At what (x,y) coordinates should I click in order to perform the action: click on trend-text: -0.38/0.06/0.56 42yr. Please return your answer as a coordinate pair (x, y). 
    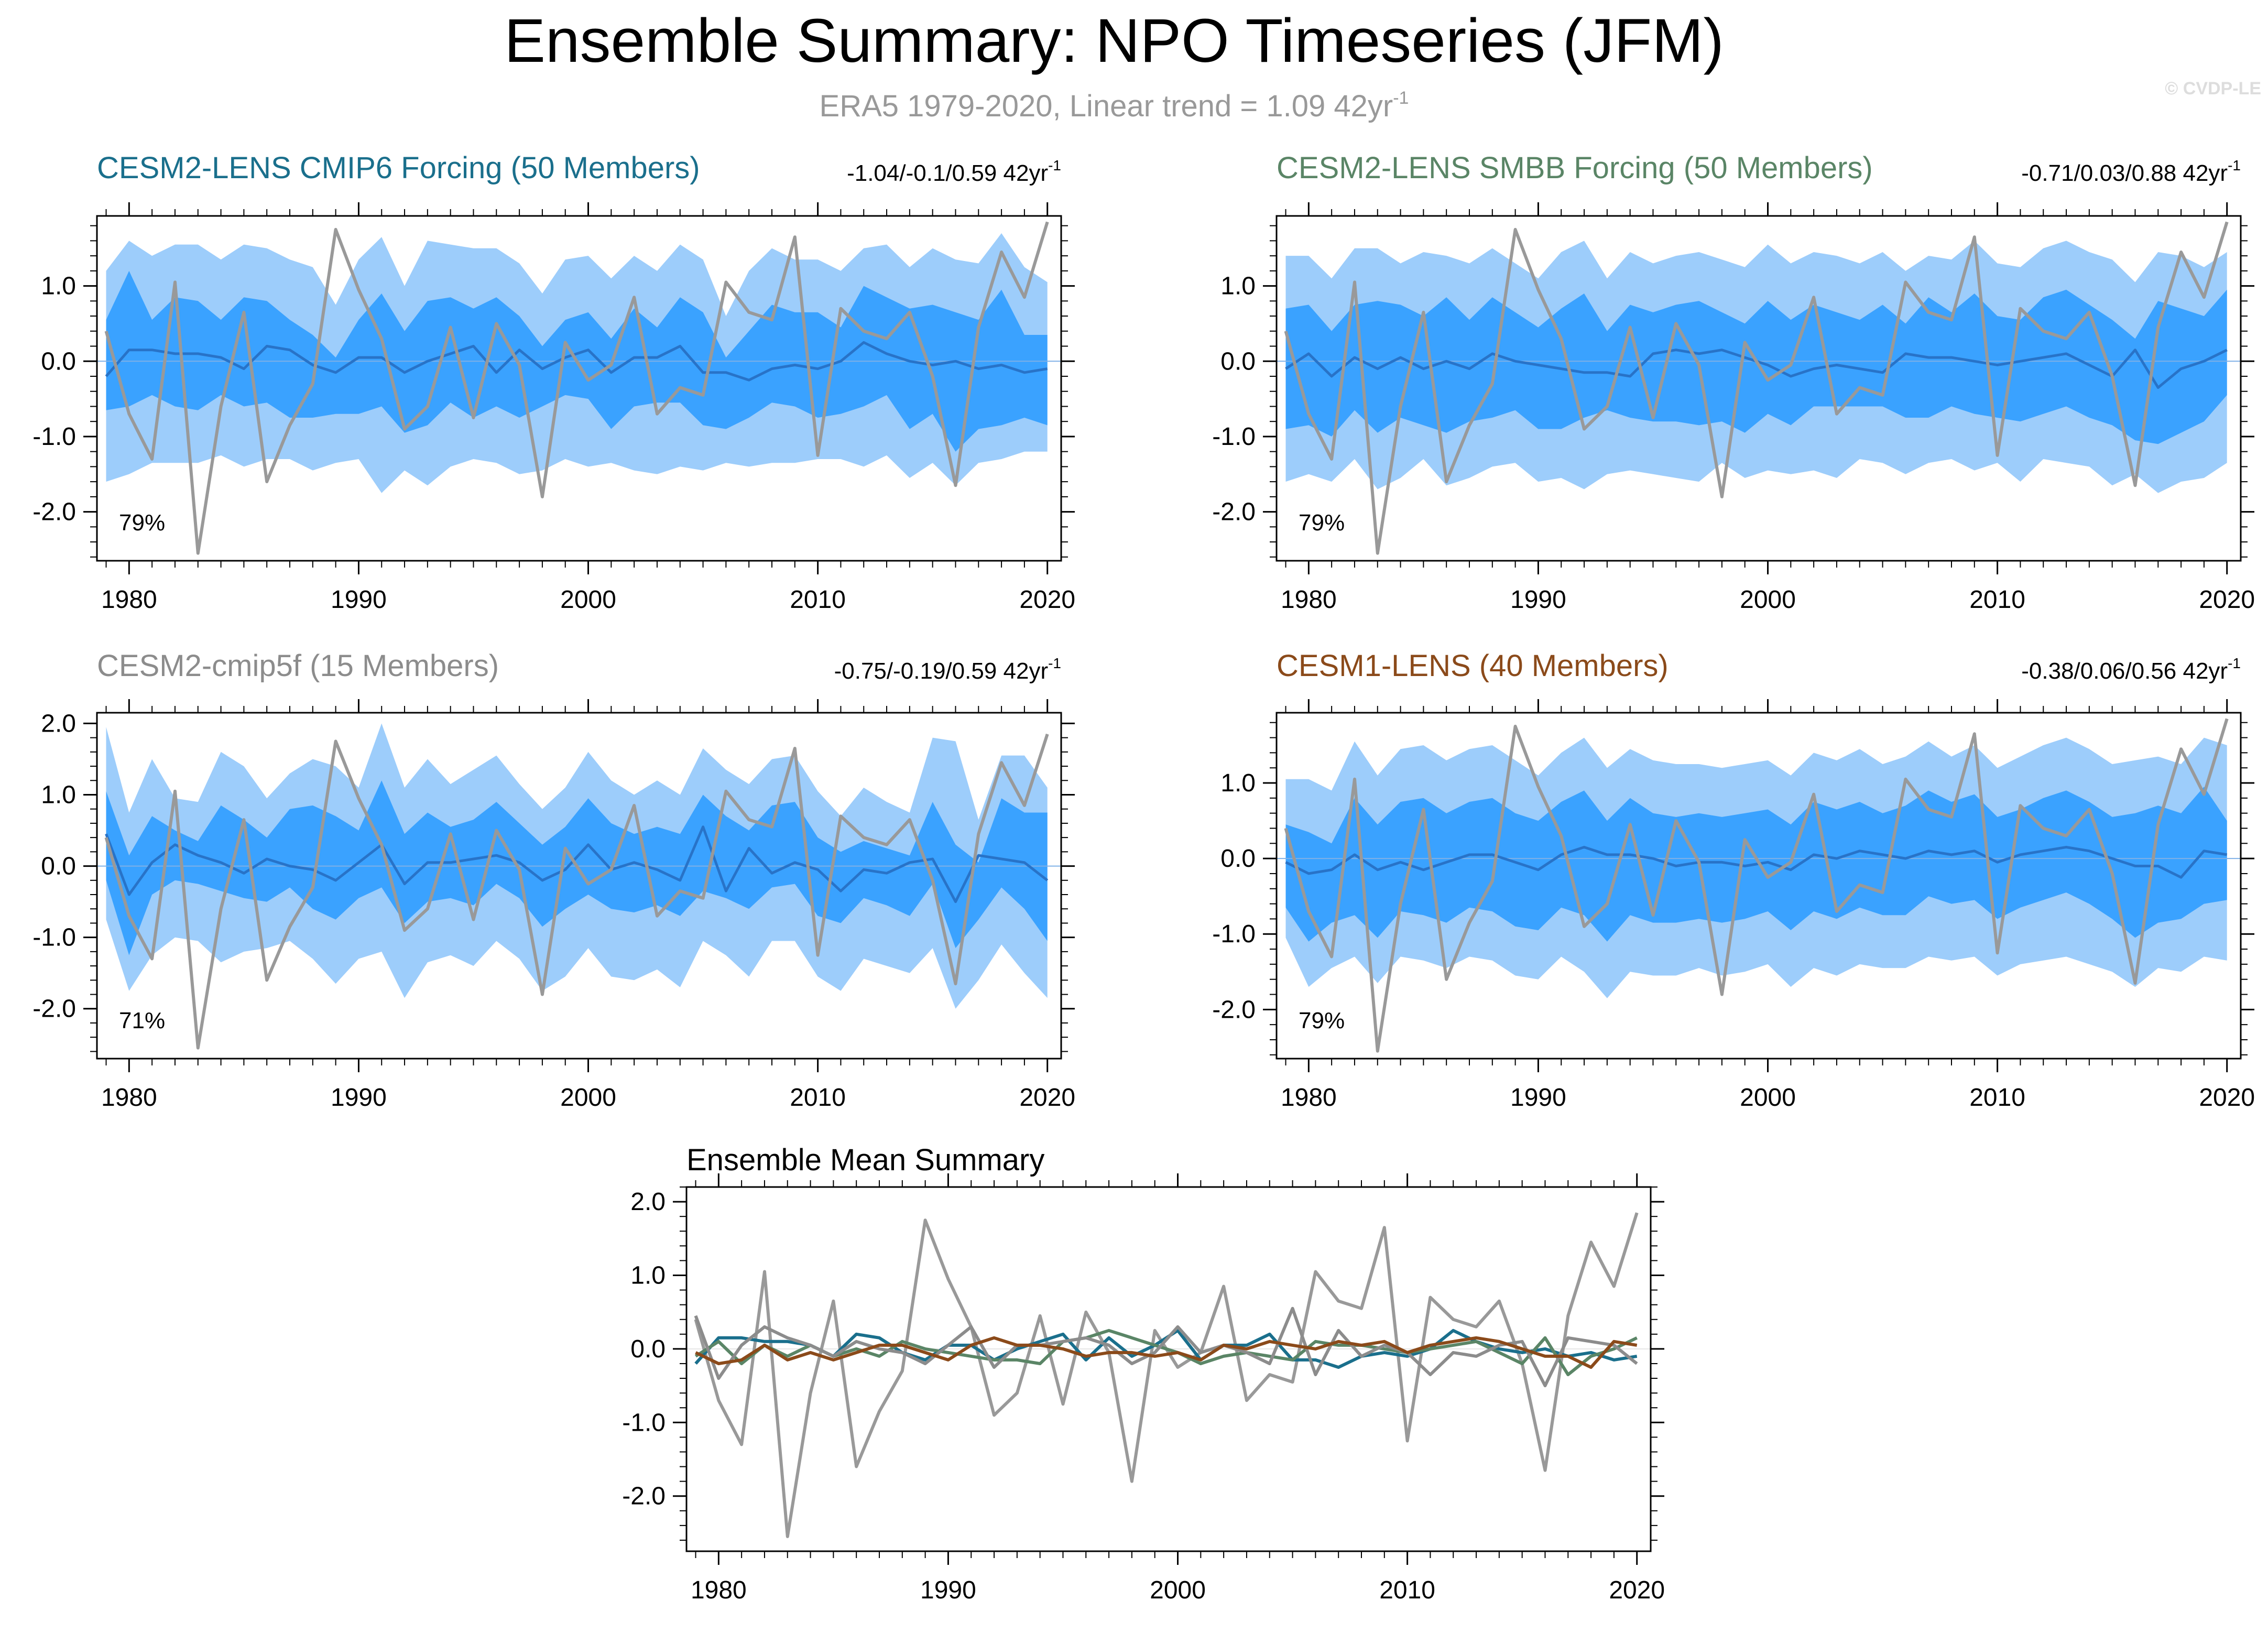
    Looking at the image, I should click on (2124, 671).